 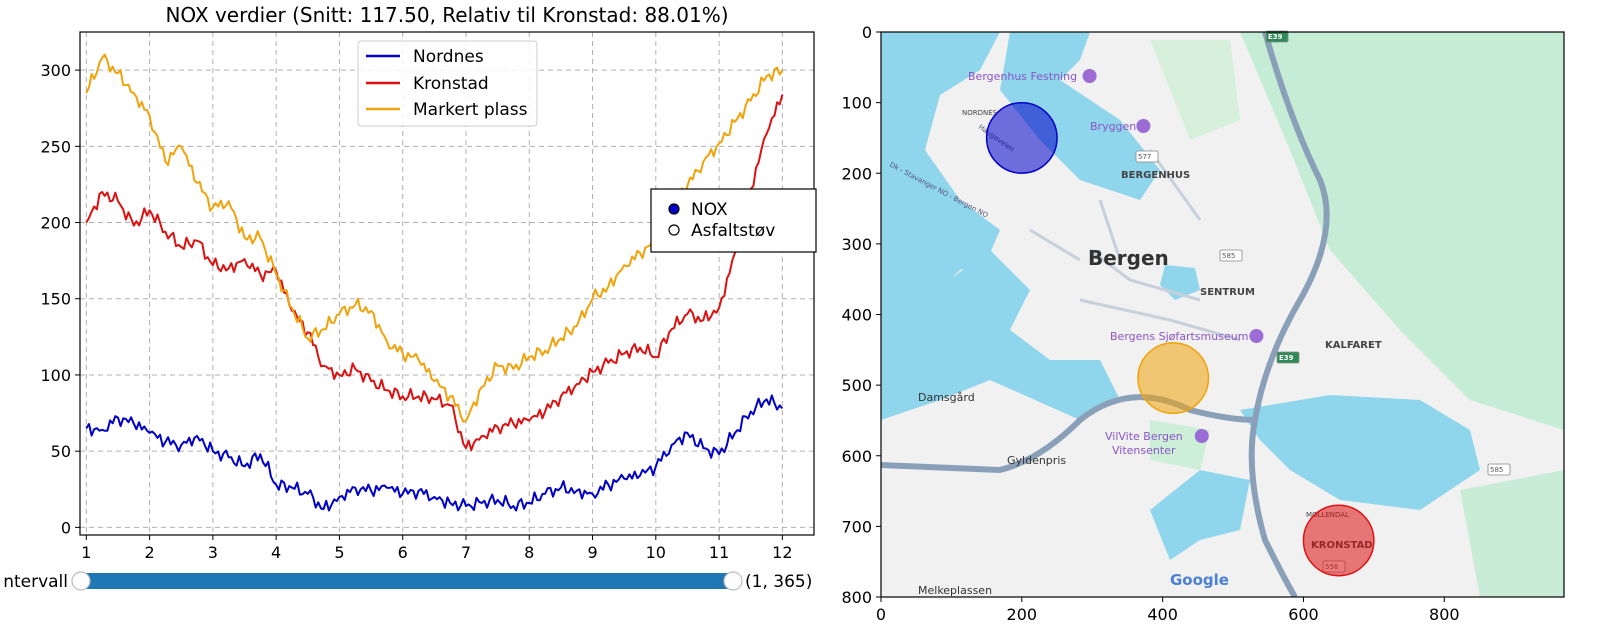 What do you see at coordinates (1080, 116) in the screenshot?
I see `map-water-vagen` at bounding box center [1080, 116].